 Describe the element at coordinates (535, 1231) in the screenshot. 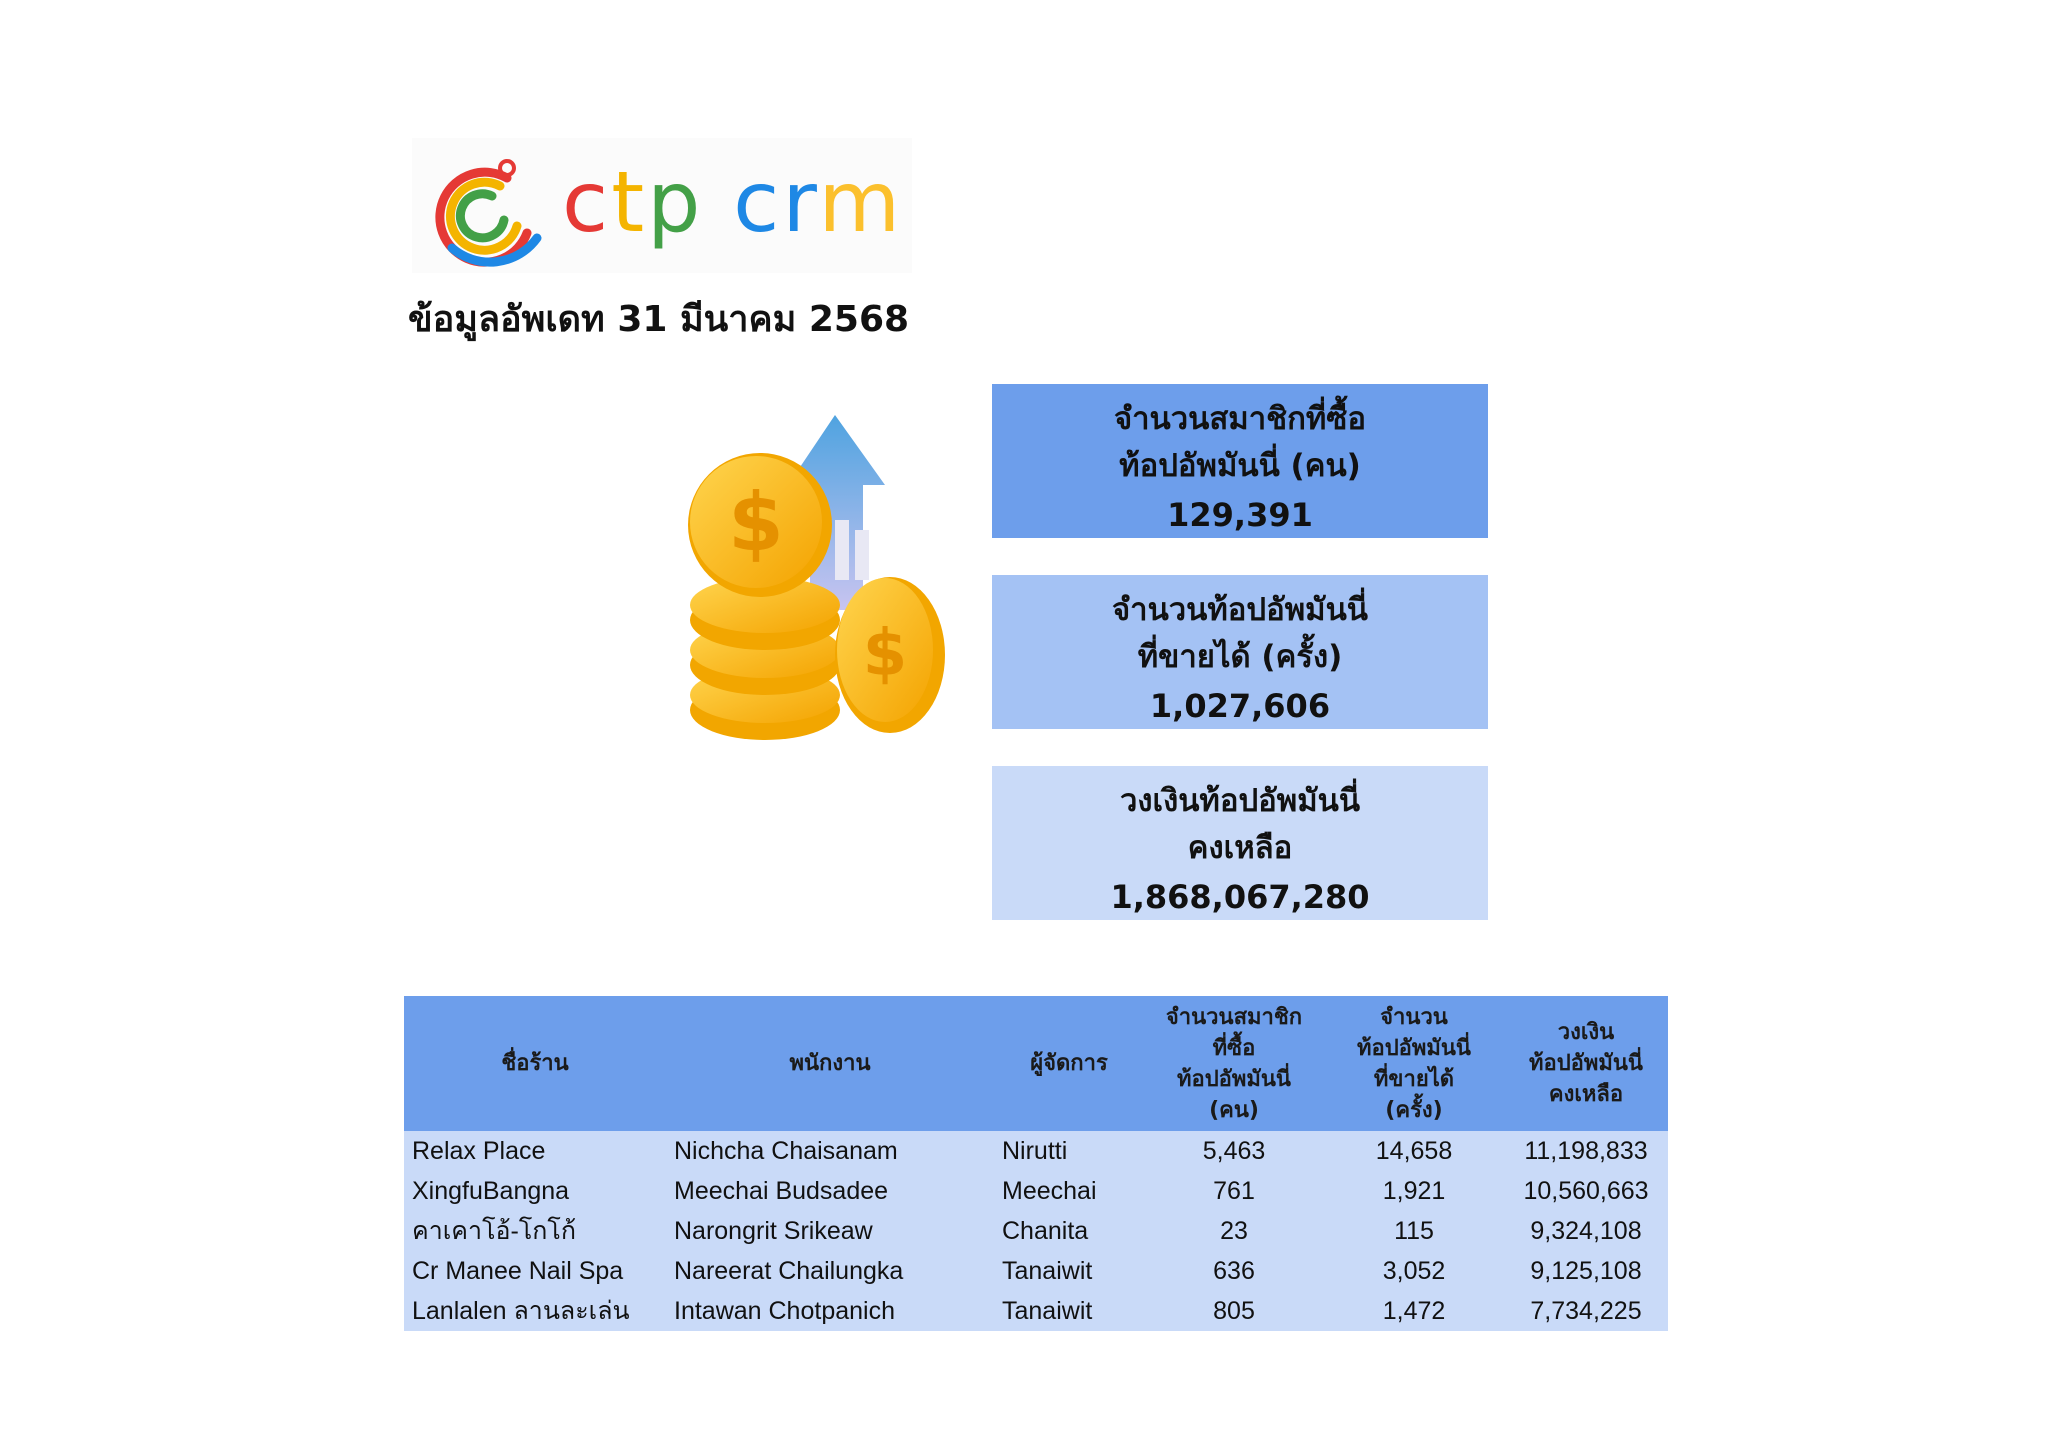

I see `cell-store-name: คาเคาโอ้-โกโก้` at that location.